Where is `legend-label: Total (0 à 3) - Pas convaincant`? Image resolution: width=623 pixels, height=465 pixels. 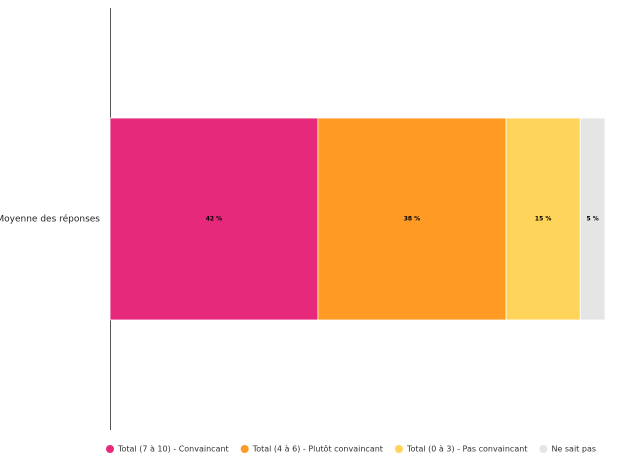
legend-label: Total (0 à 3) - Pas convaincant is located at coordinates (467, 449).